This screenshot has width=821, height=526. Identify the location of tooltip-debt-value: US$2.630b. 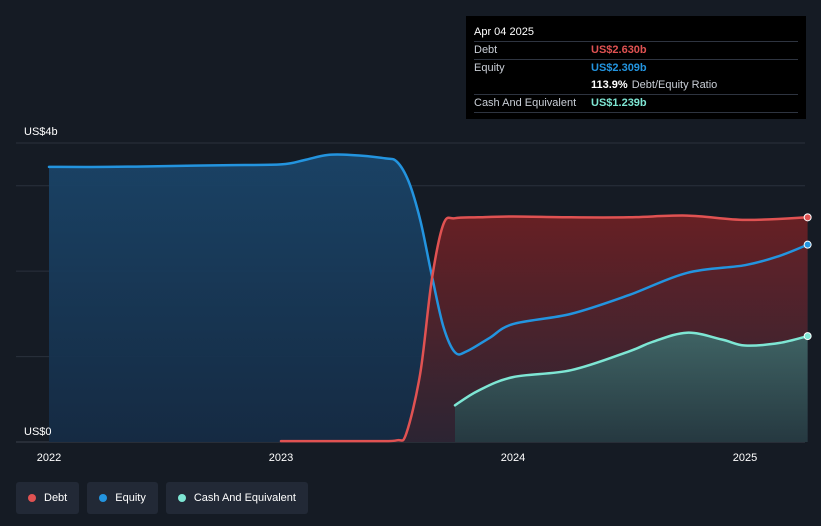
(619, 50).